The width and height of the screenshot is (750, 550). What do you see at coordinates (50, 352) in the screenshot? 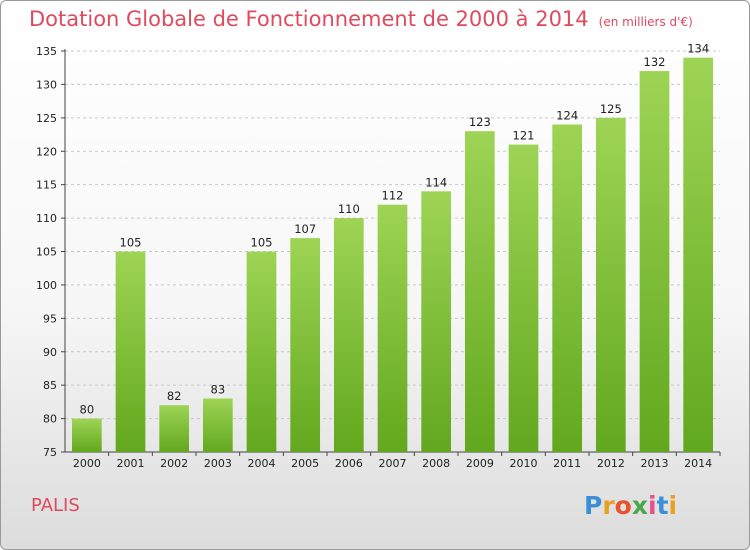
I see `y-tick-label: 90` at bounding box center [50, 352].